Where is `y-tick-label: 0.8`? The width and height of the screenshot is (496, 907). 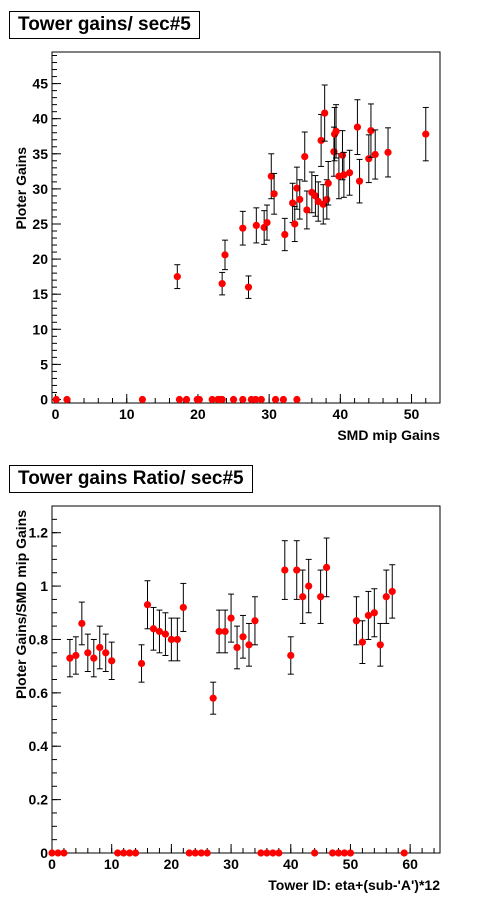
y-tick-label: 0.8 is located at coordinates (39, 639).